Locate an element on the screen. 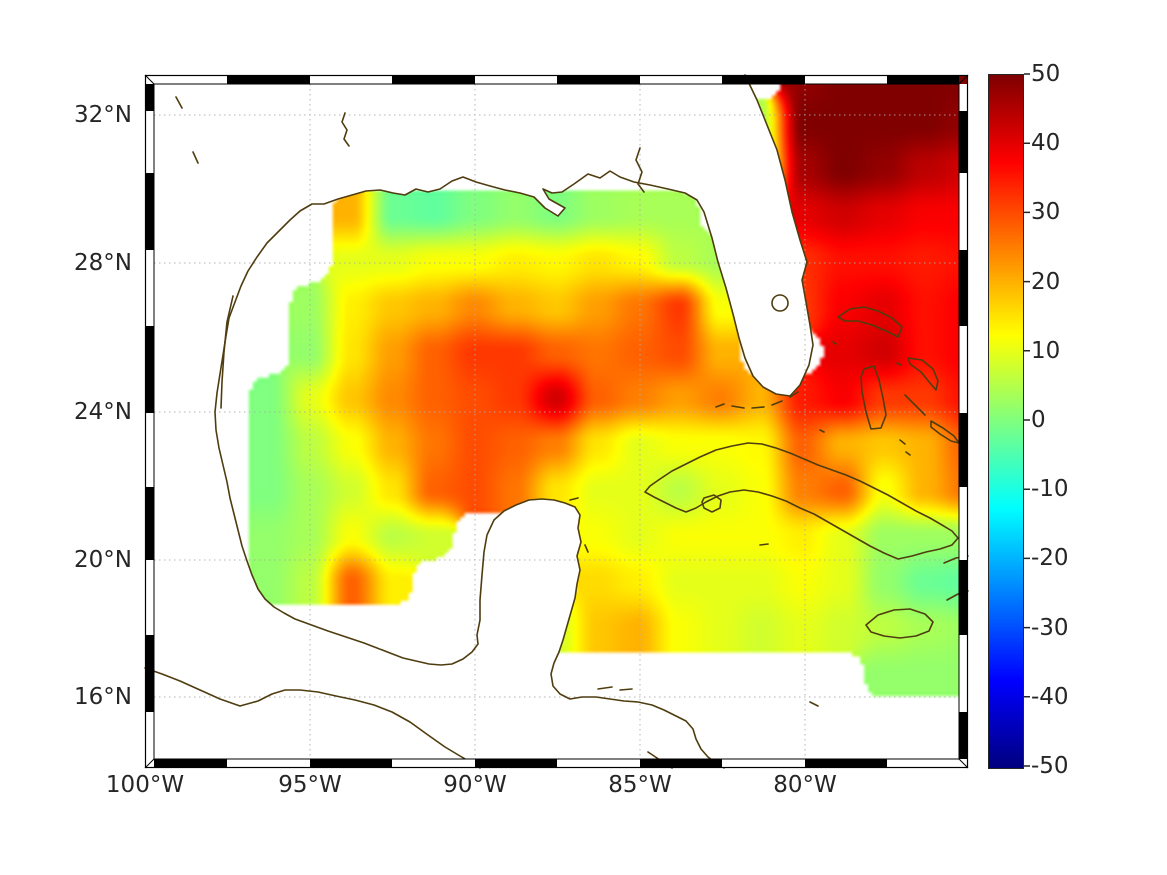 The image size is (1167, 875). colorbar-tick-label: -10 is located at coordinates (1050, 489).